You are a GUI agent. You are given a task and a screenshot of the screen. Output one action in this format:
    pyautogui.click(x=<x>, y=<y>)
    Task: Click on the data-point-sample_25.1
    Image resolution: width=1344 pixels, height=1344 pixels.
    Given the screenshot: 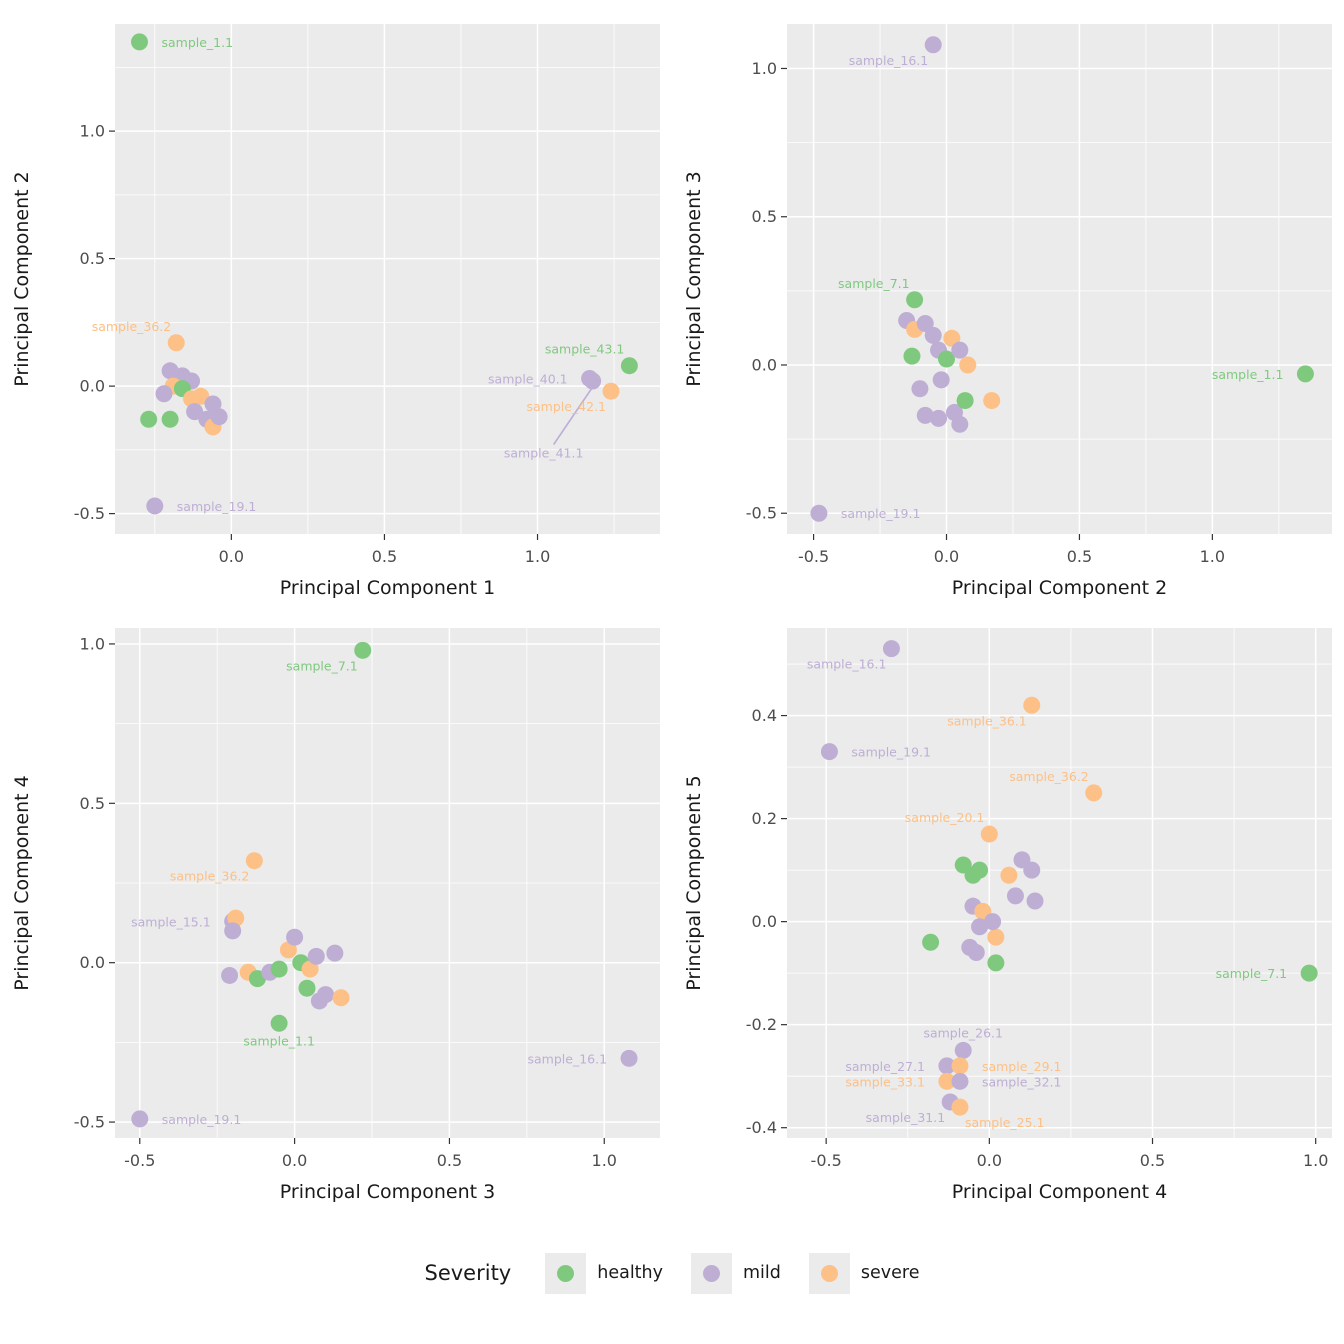 What is the action you would take?
    pyautogui.click(x=960, y=1107)
    